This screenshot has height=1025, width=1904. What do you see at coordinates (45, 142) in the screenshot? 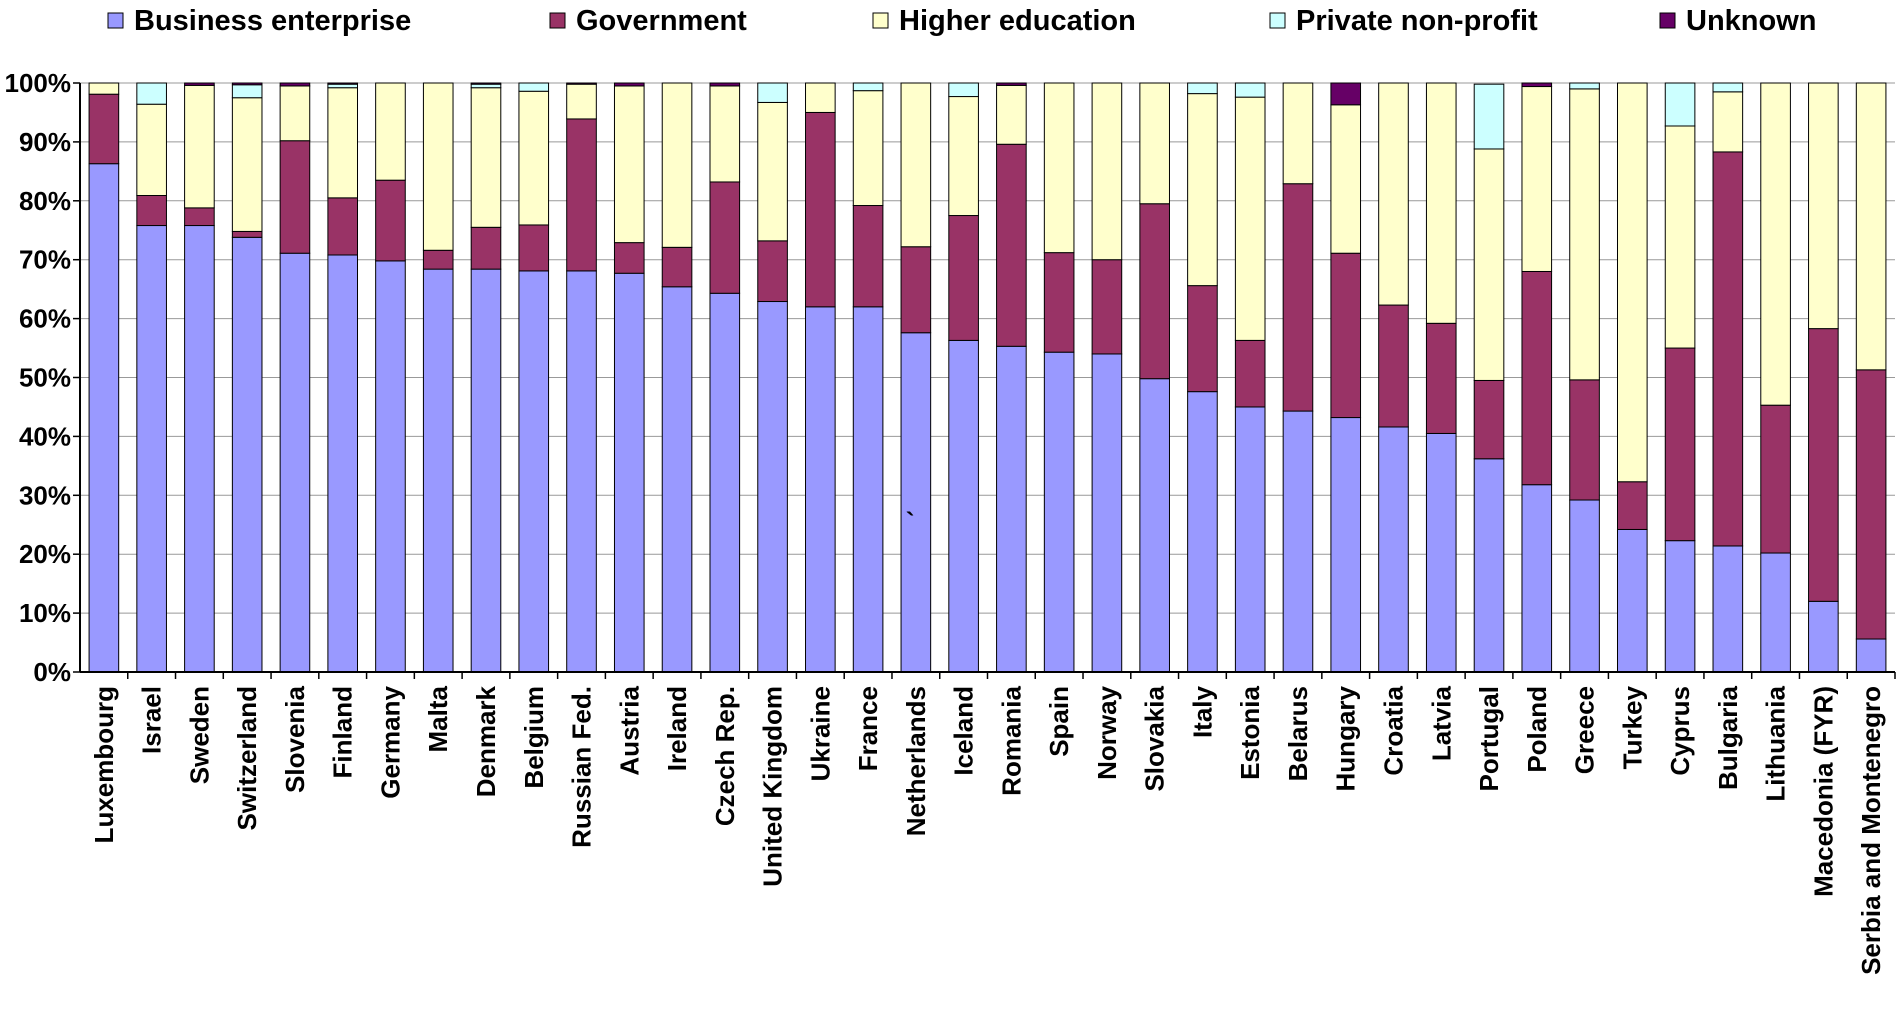
I see `y-tick-label-90: 90%` at bounding box center [45, 142].